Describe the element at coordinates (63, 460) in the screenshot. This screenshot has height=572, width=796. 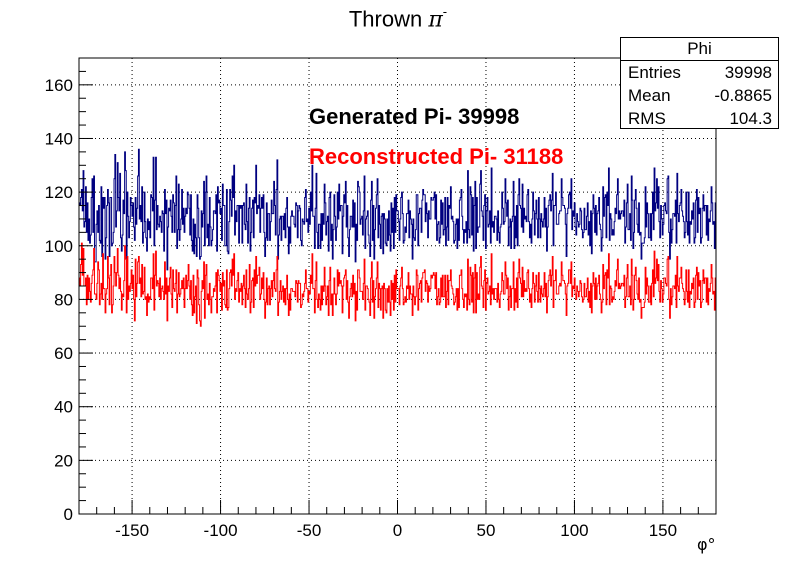
I see `y-tick-label: 20` at that location.